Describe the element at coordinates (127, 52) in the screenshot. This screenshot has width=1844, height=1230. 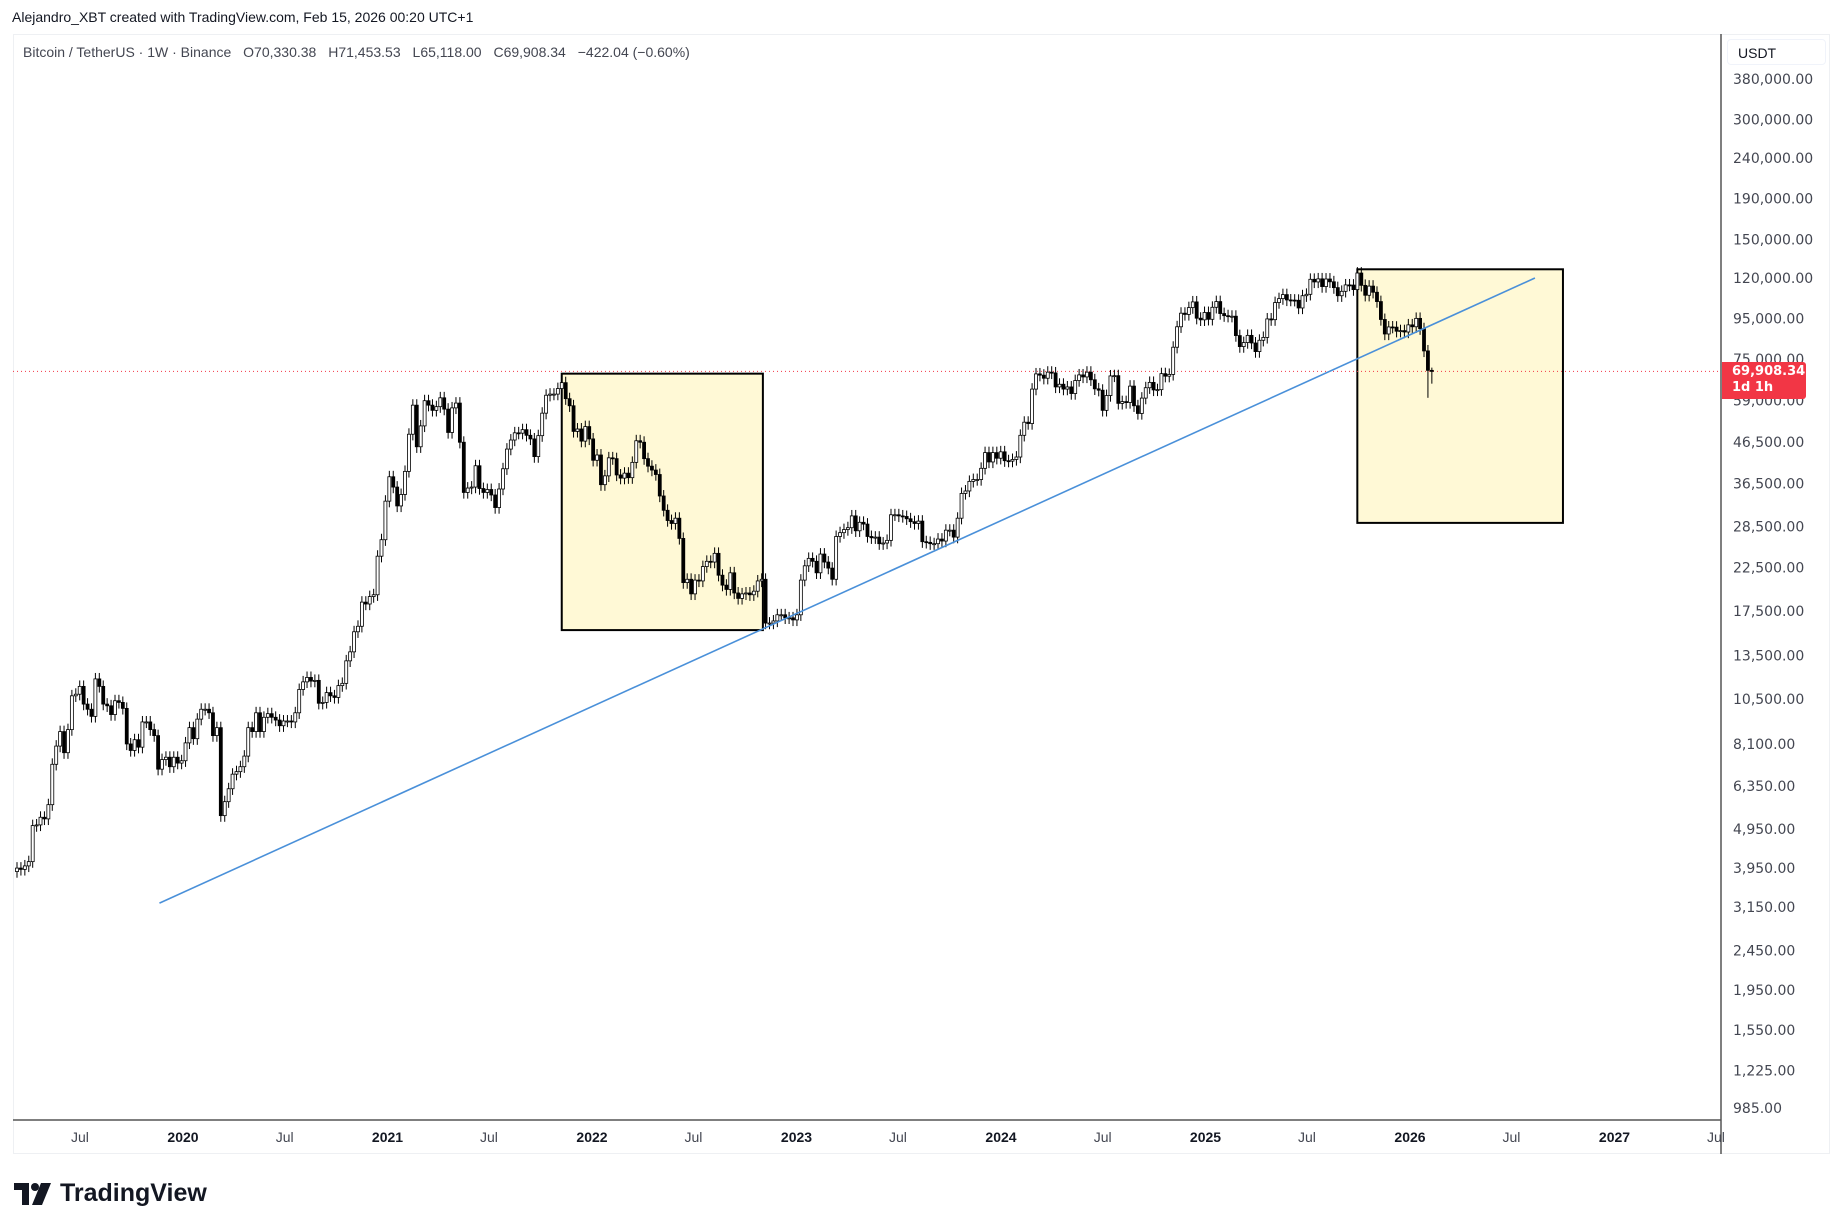
I see `symbol-name: Bitcoin / TetherUS · 1W · Binance` at that location.